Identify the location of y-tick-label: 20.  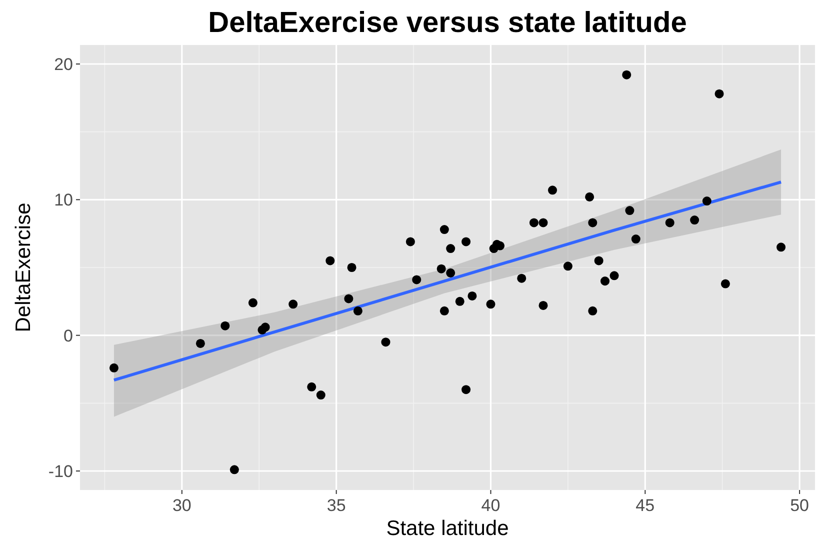
(63, 64).